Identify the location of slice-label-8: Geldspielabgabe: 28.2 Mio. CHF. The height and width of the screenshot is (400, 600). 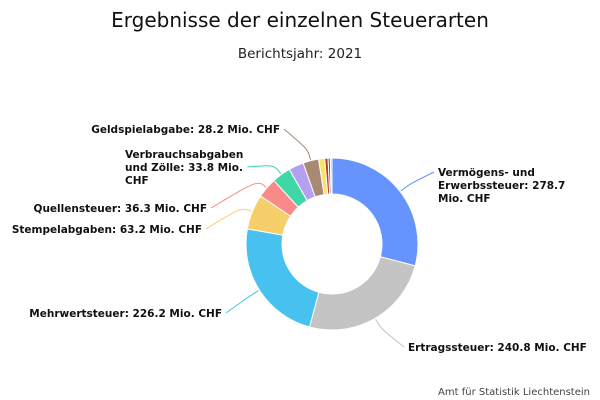
(185, 130).